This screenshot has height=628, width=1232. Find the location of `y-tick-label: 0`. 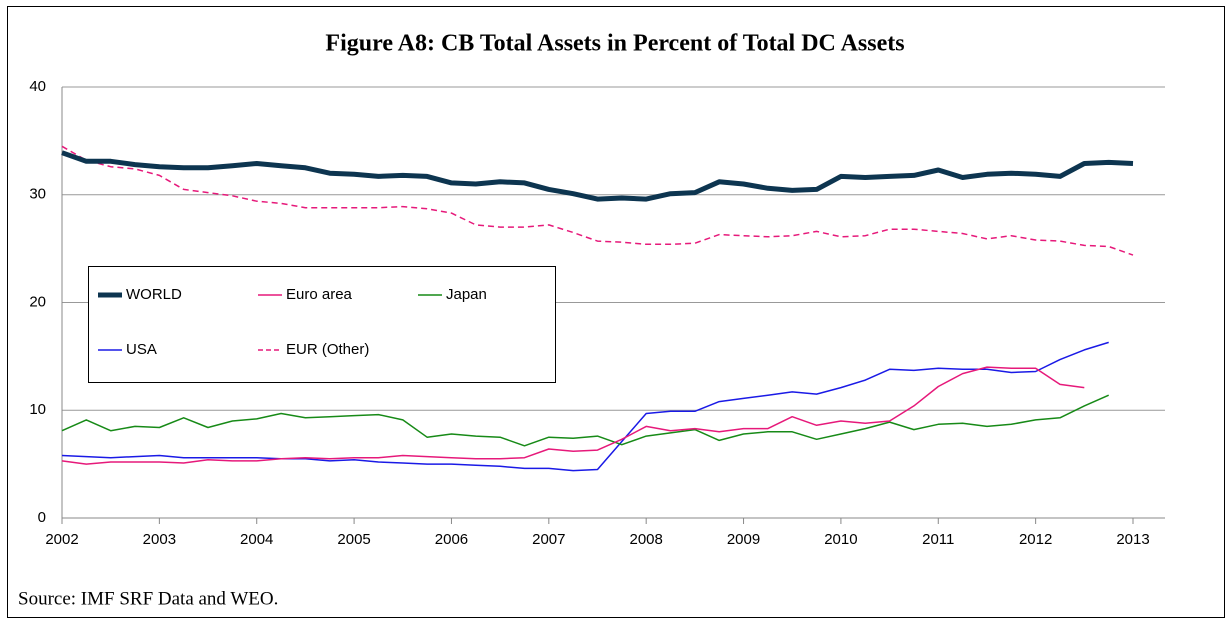

y-tick-label: 0 is located at coordinates (42, 517).